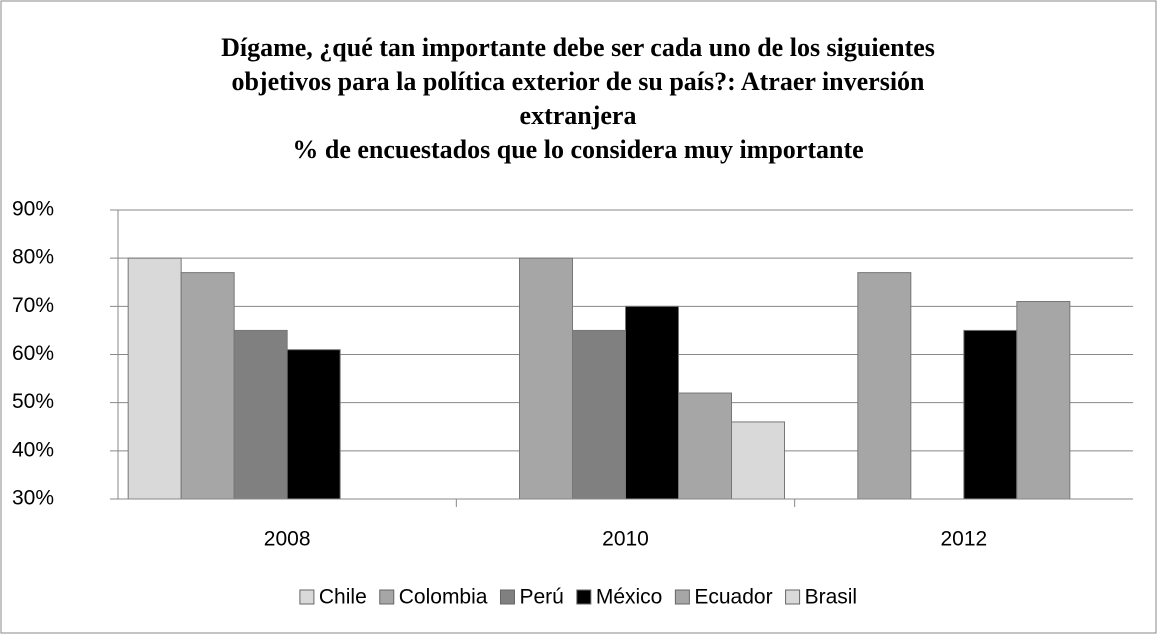 The height and width of the screenshot is (634, 1157). Describe the element at coordinates (33, 257) in the screenshot. I see `y-tick-label: 80%` at that location.